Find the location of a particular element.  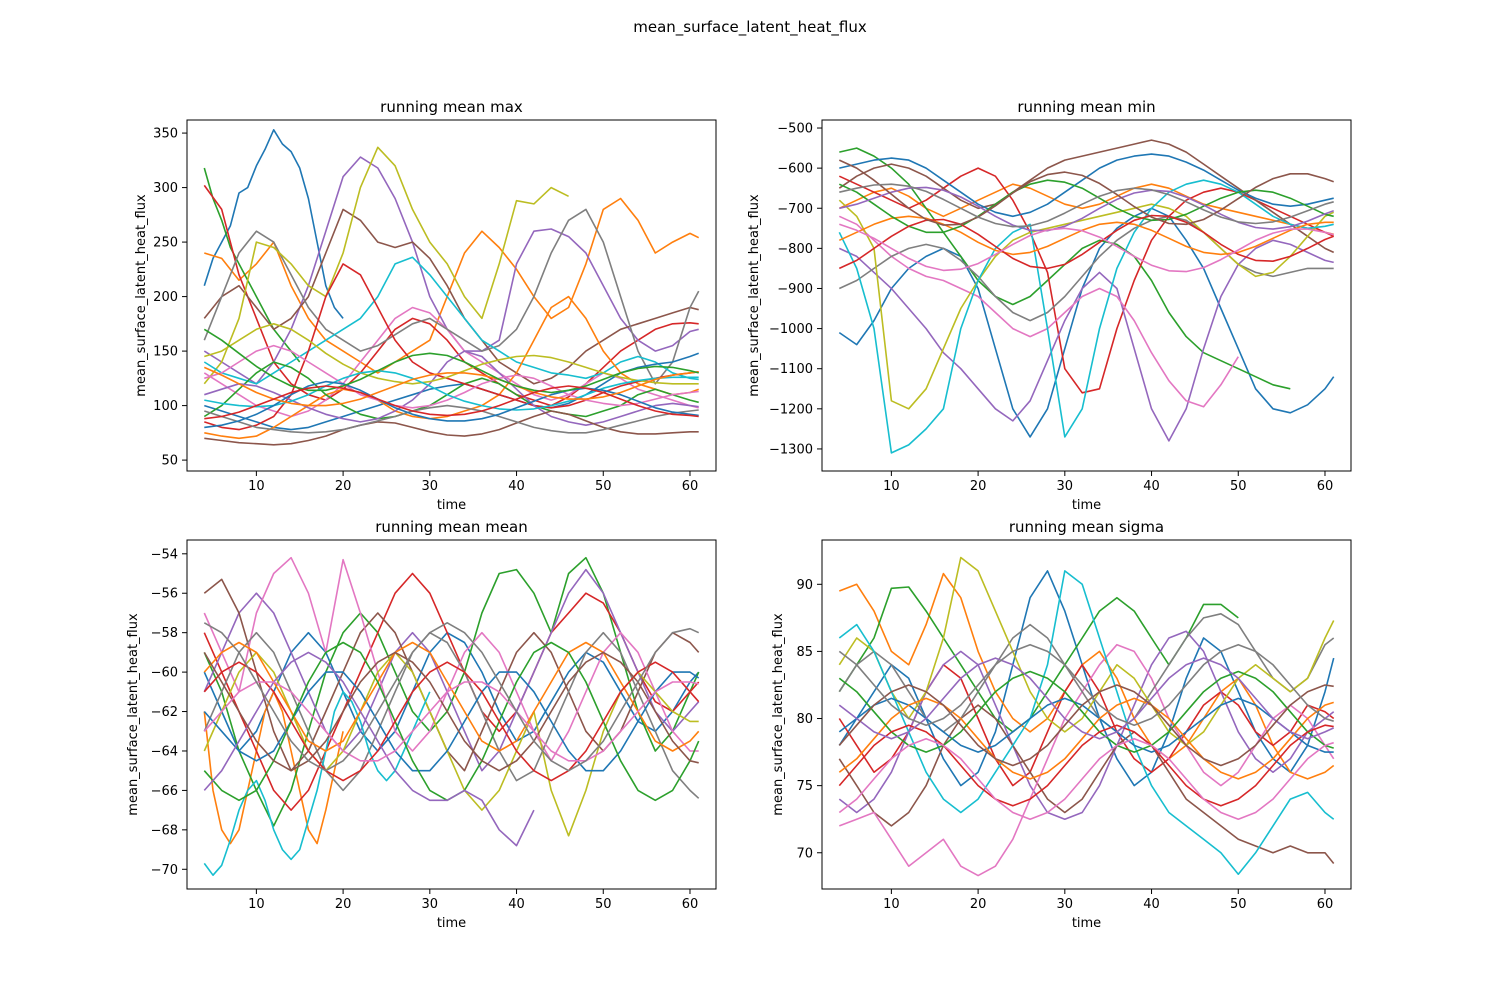

figure-suptitle: mean_surface_latent_heat_flux is located at coordinates (750, 27).